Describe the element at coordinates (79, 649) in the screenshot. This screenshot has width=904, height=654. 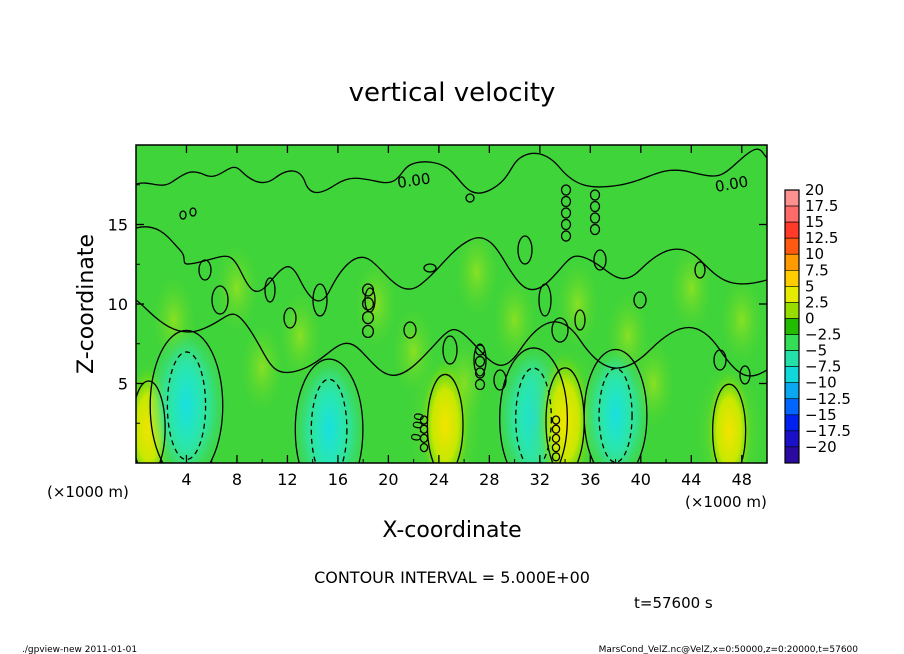
I see `footer-left: ./gpview-new 2011-01-01` at that location.